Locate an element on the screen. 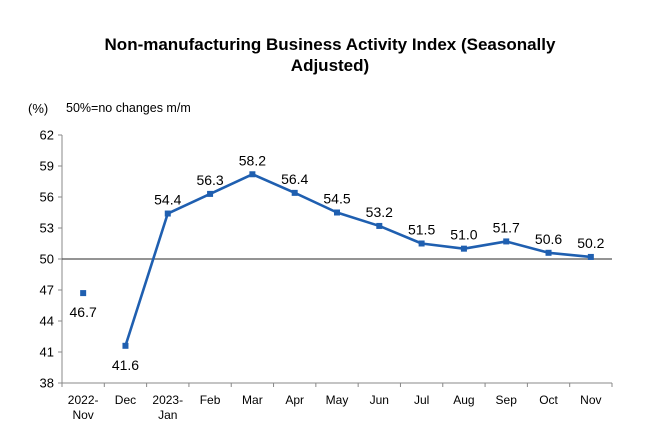 The width and height of the screenshot is (660, 440). y-tick-label: 38 is located at coordinates (47, 383).